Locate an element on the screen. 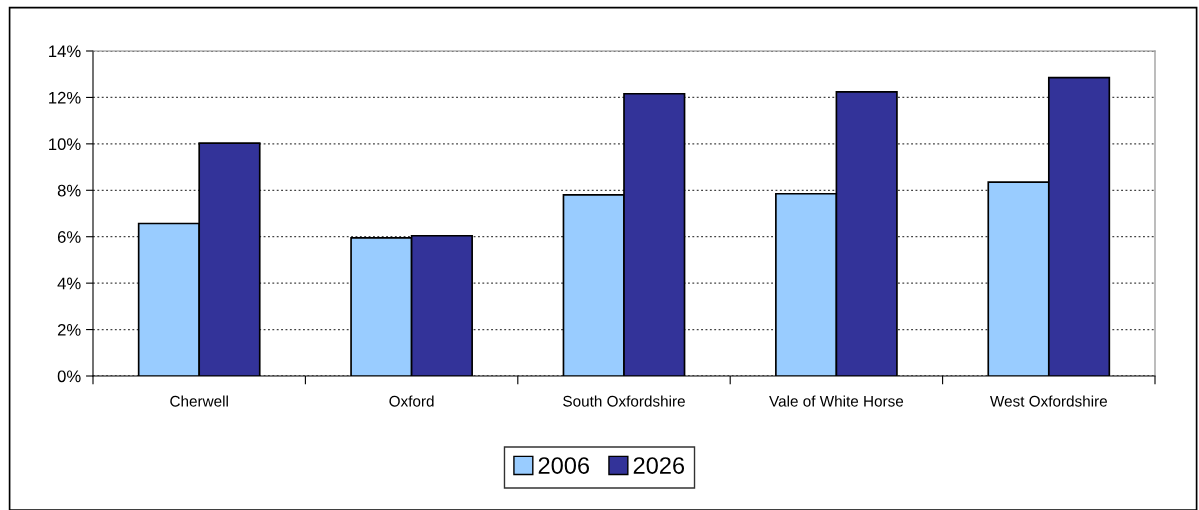 Image resolution: width=1199 pixels, height=510 pixels. y-tick-label: 12% is located at coordinates (65, 97).